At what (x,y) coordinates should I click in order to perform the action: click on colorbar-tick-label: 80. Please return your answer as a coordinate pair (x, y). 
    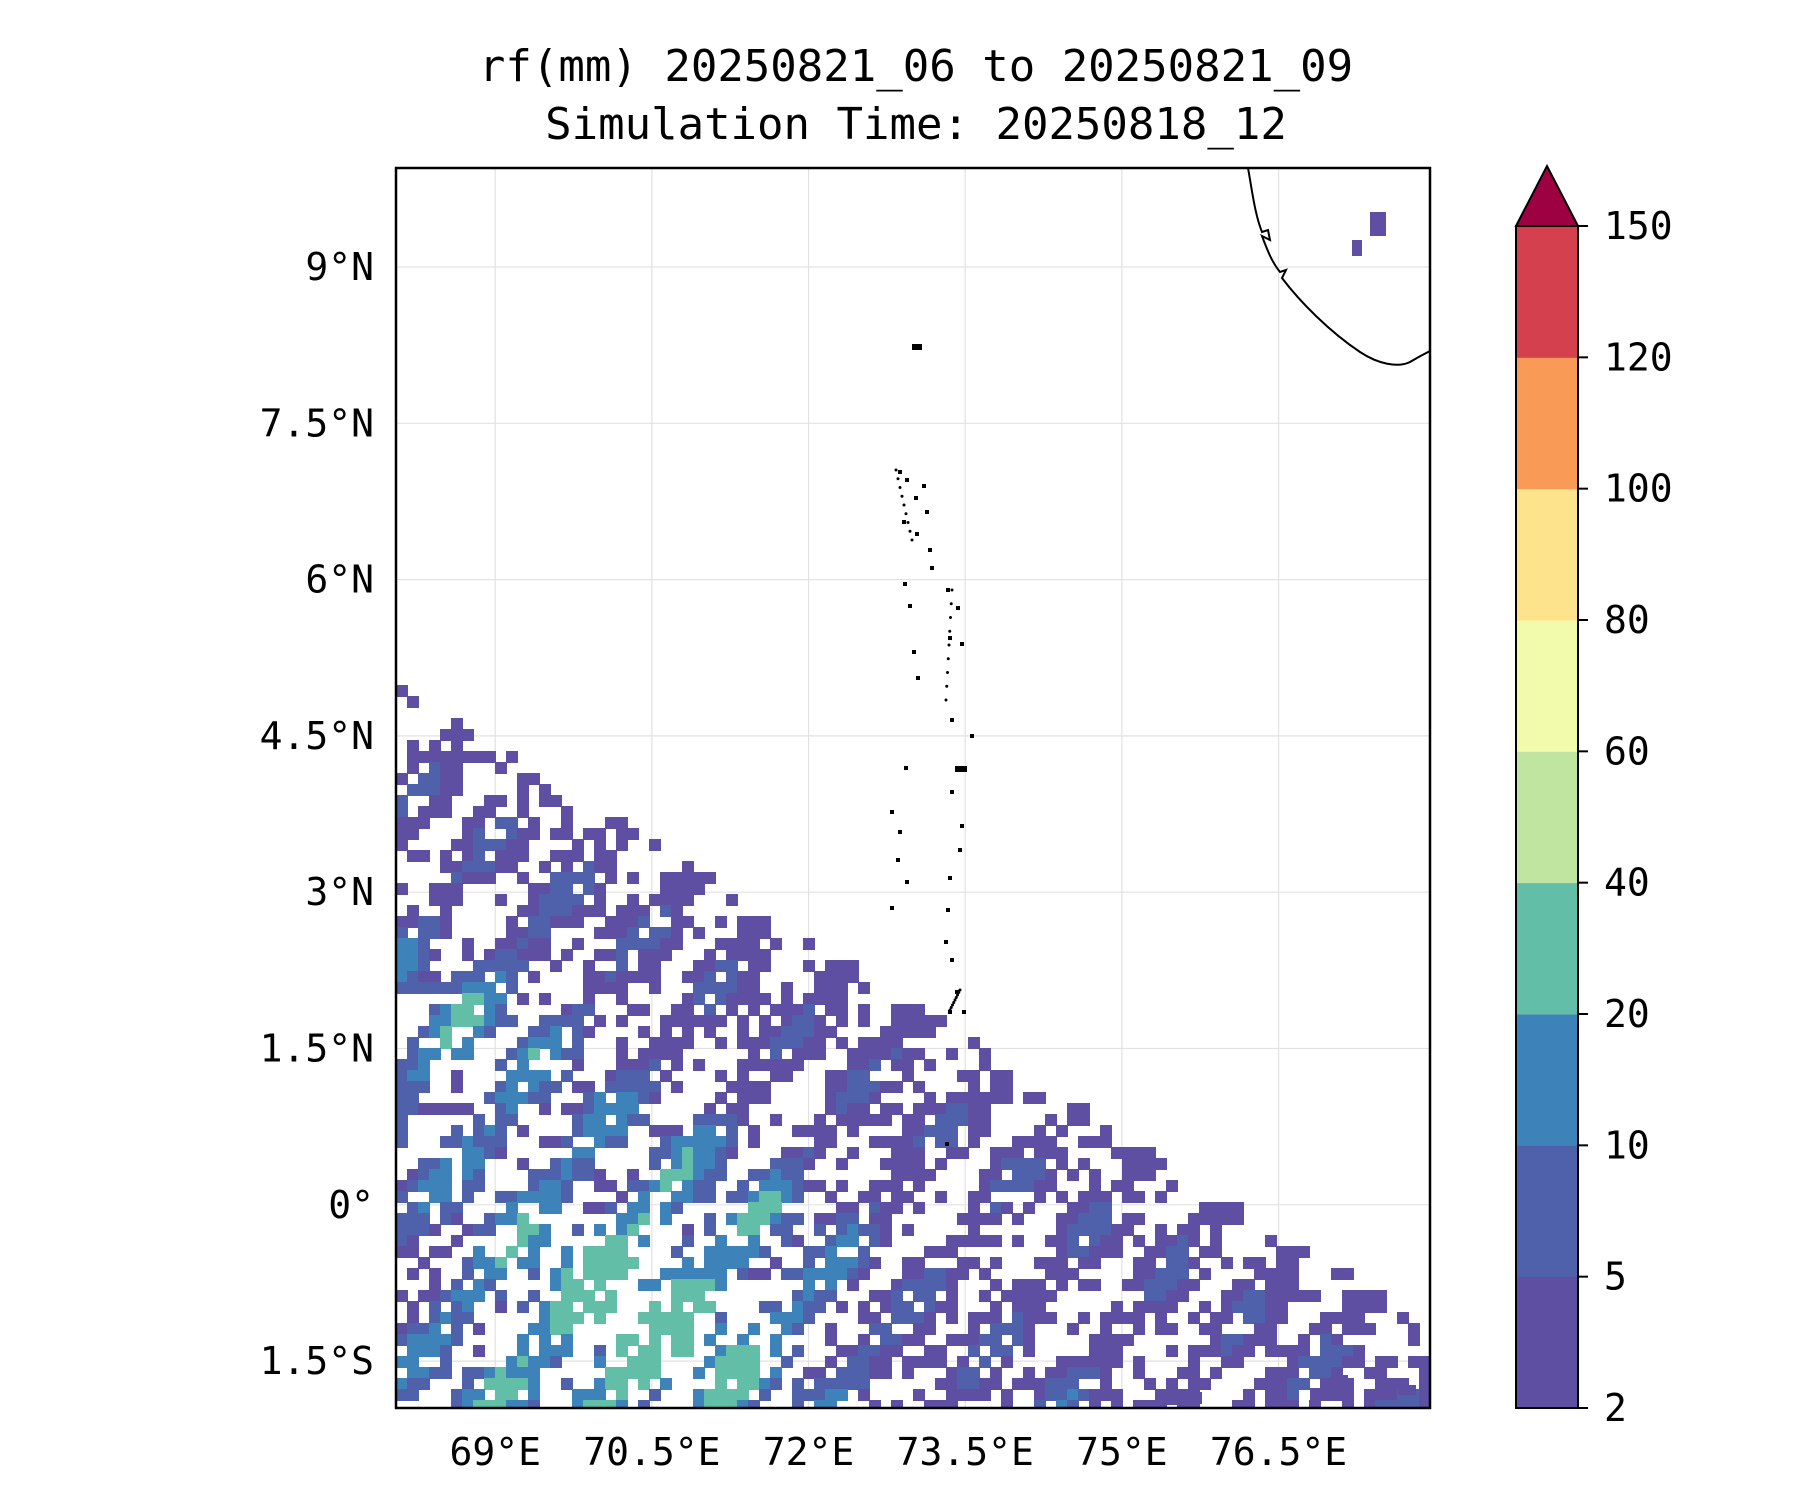
    Looking at the image, I should click on (1627, 620).